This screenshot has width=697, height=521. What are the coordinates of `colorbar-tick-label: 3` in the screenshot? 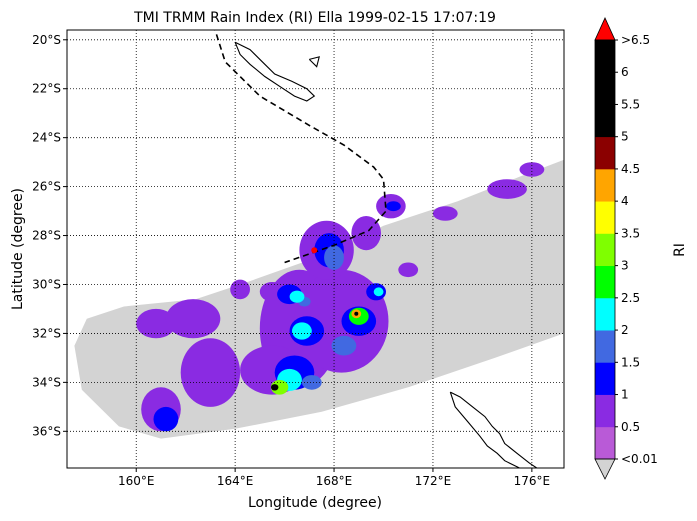 It's located at (625, 266).